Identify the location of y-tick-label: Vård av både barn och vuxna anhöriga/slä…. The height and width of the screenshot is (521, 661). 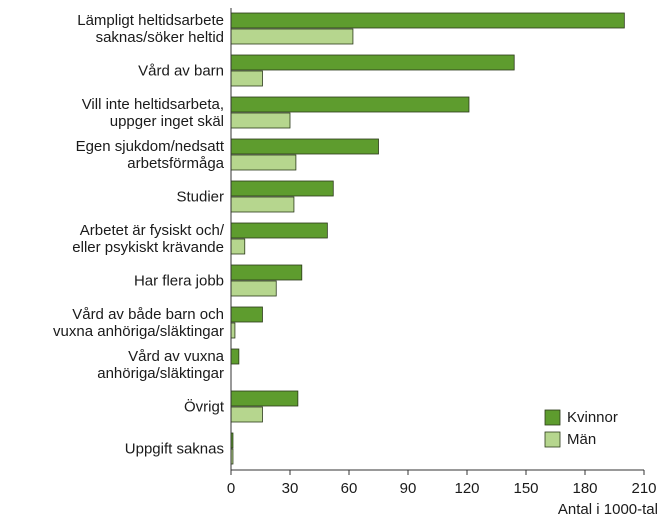
(138, 323).